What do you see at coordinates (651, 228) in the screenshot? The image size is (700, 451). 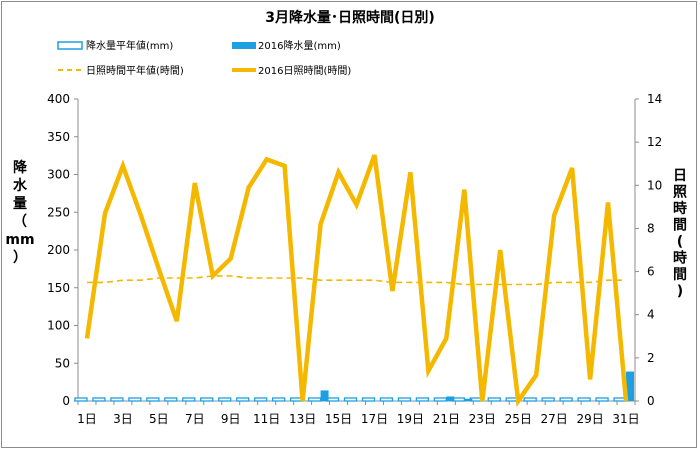 I see `y-right-tick-label: 8` at bounding box center [651, 228].